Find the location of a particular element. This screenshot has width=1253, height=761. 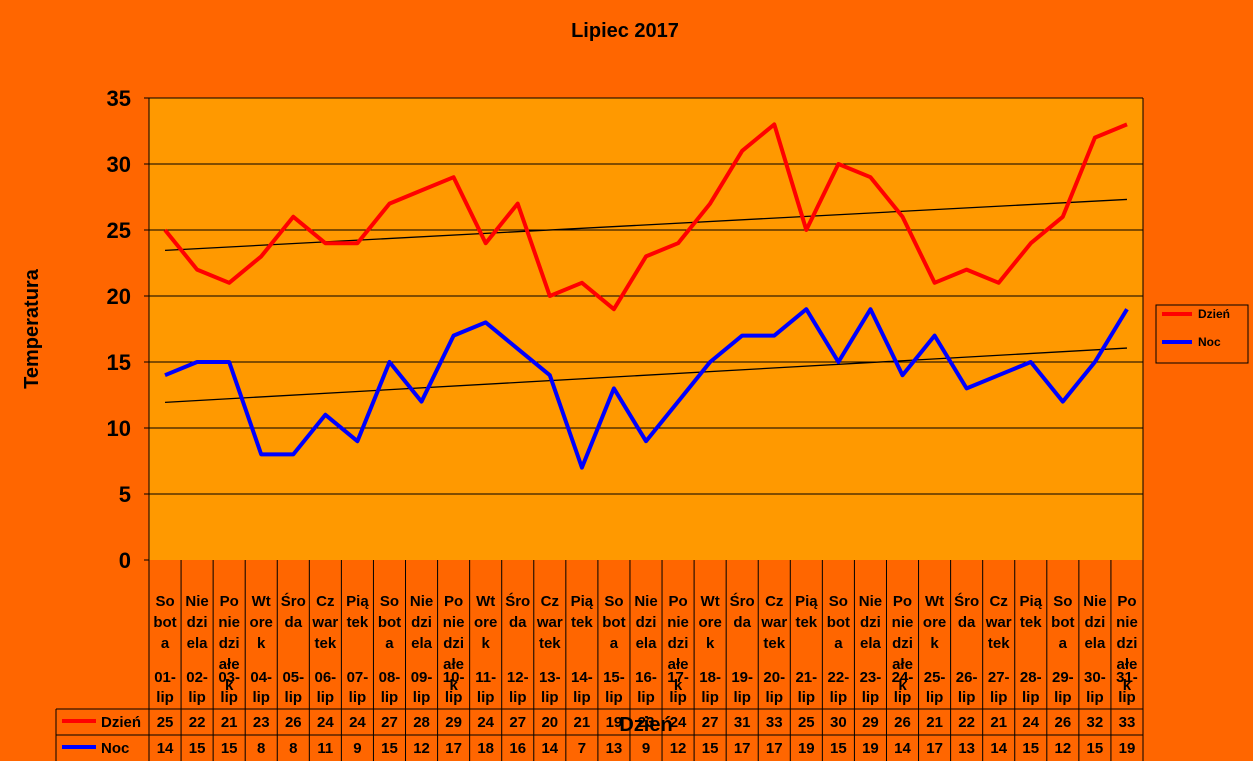

y-tick-label: 30 is located at coordinates (119, 164).